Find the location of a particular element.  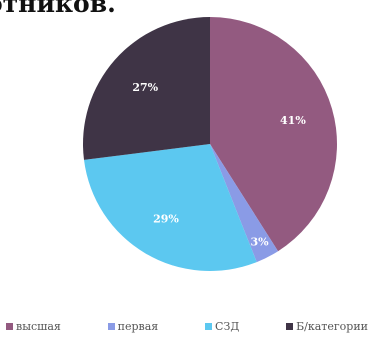

legend-item-bez-kategorii: Б/категории is located at coordinates (327, 326).